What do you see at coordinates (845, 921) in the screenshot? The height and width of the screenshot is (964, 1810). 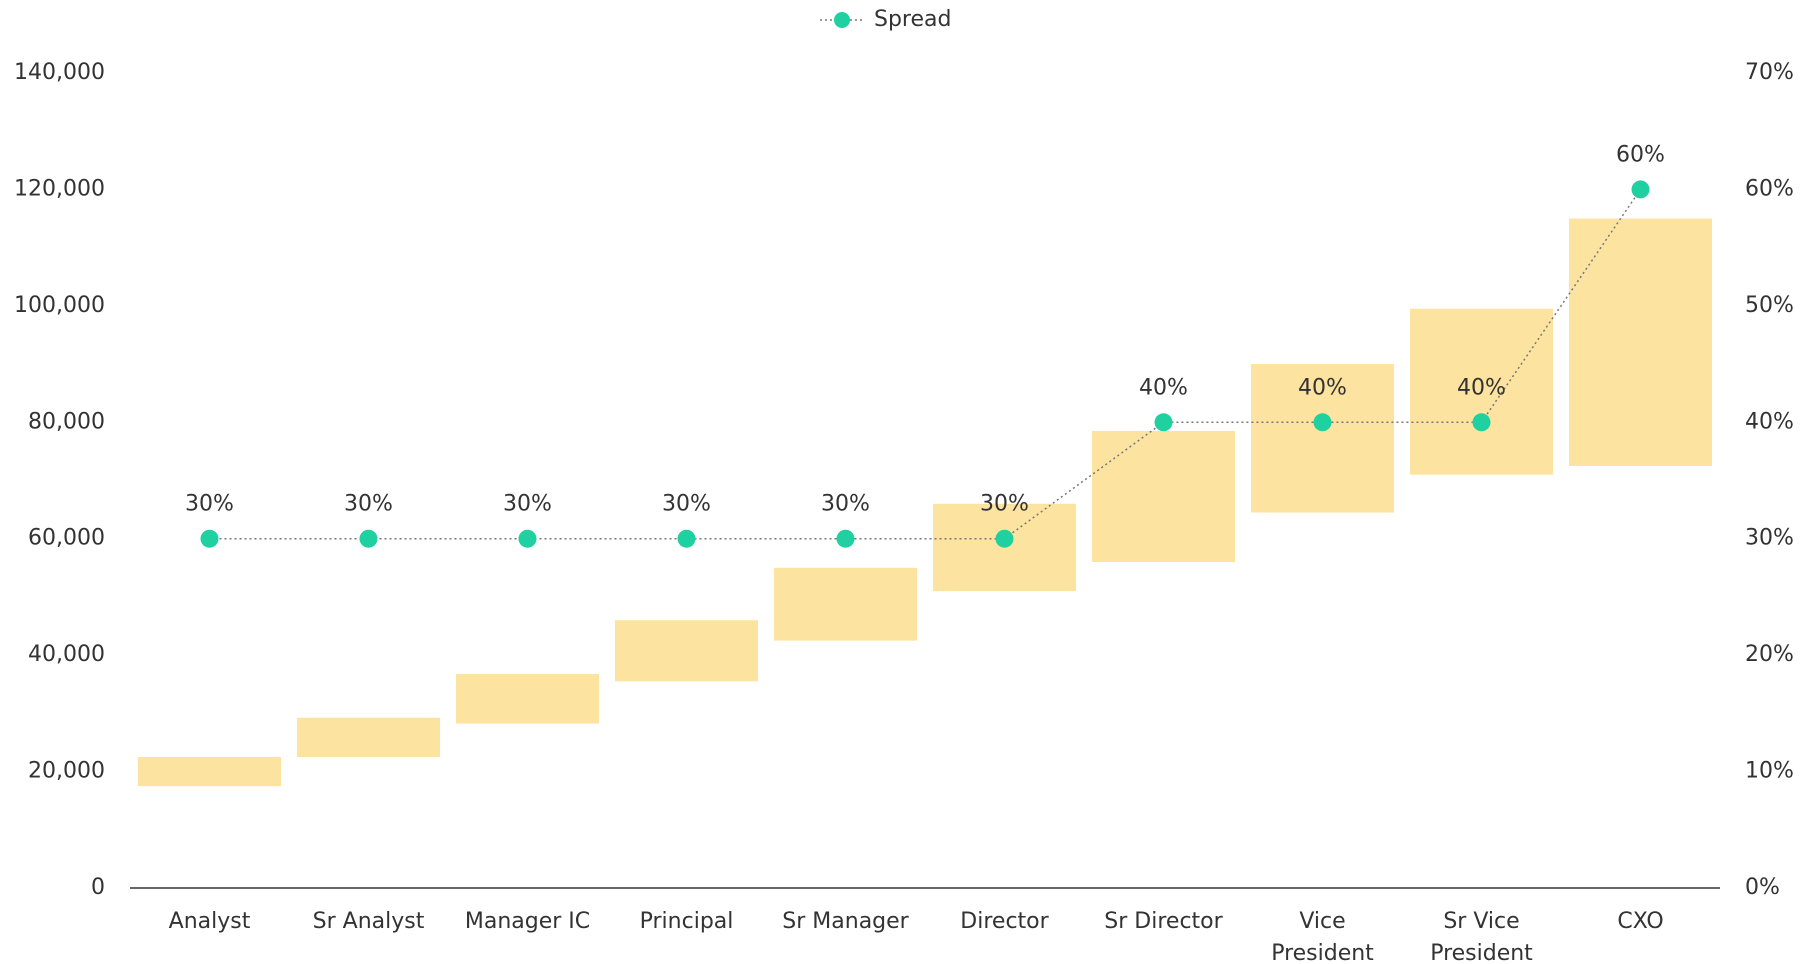 I see `x-tick-label: Sr Manager` at bounding box center [845, 921].